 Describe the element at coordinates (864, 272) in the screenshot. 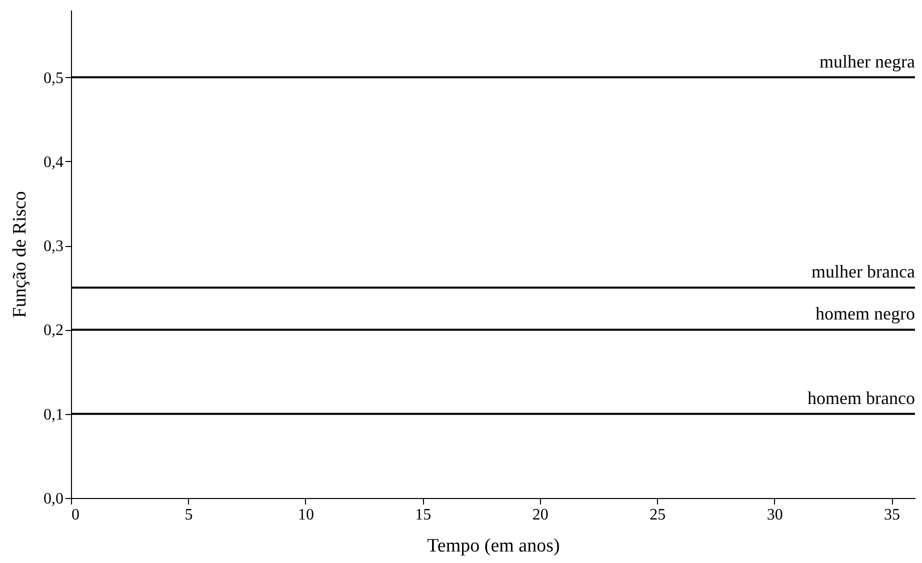

I see `series-label: mulher branca` at that location.